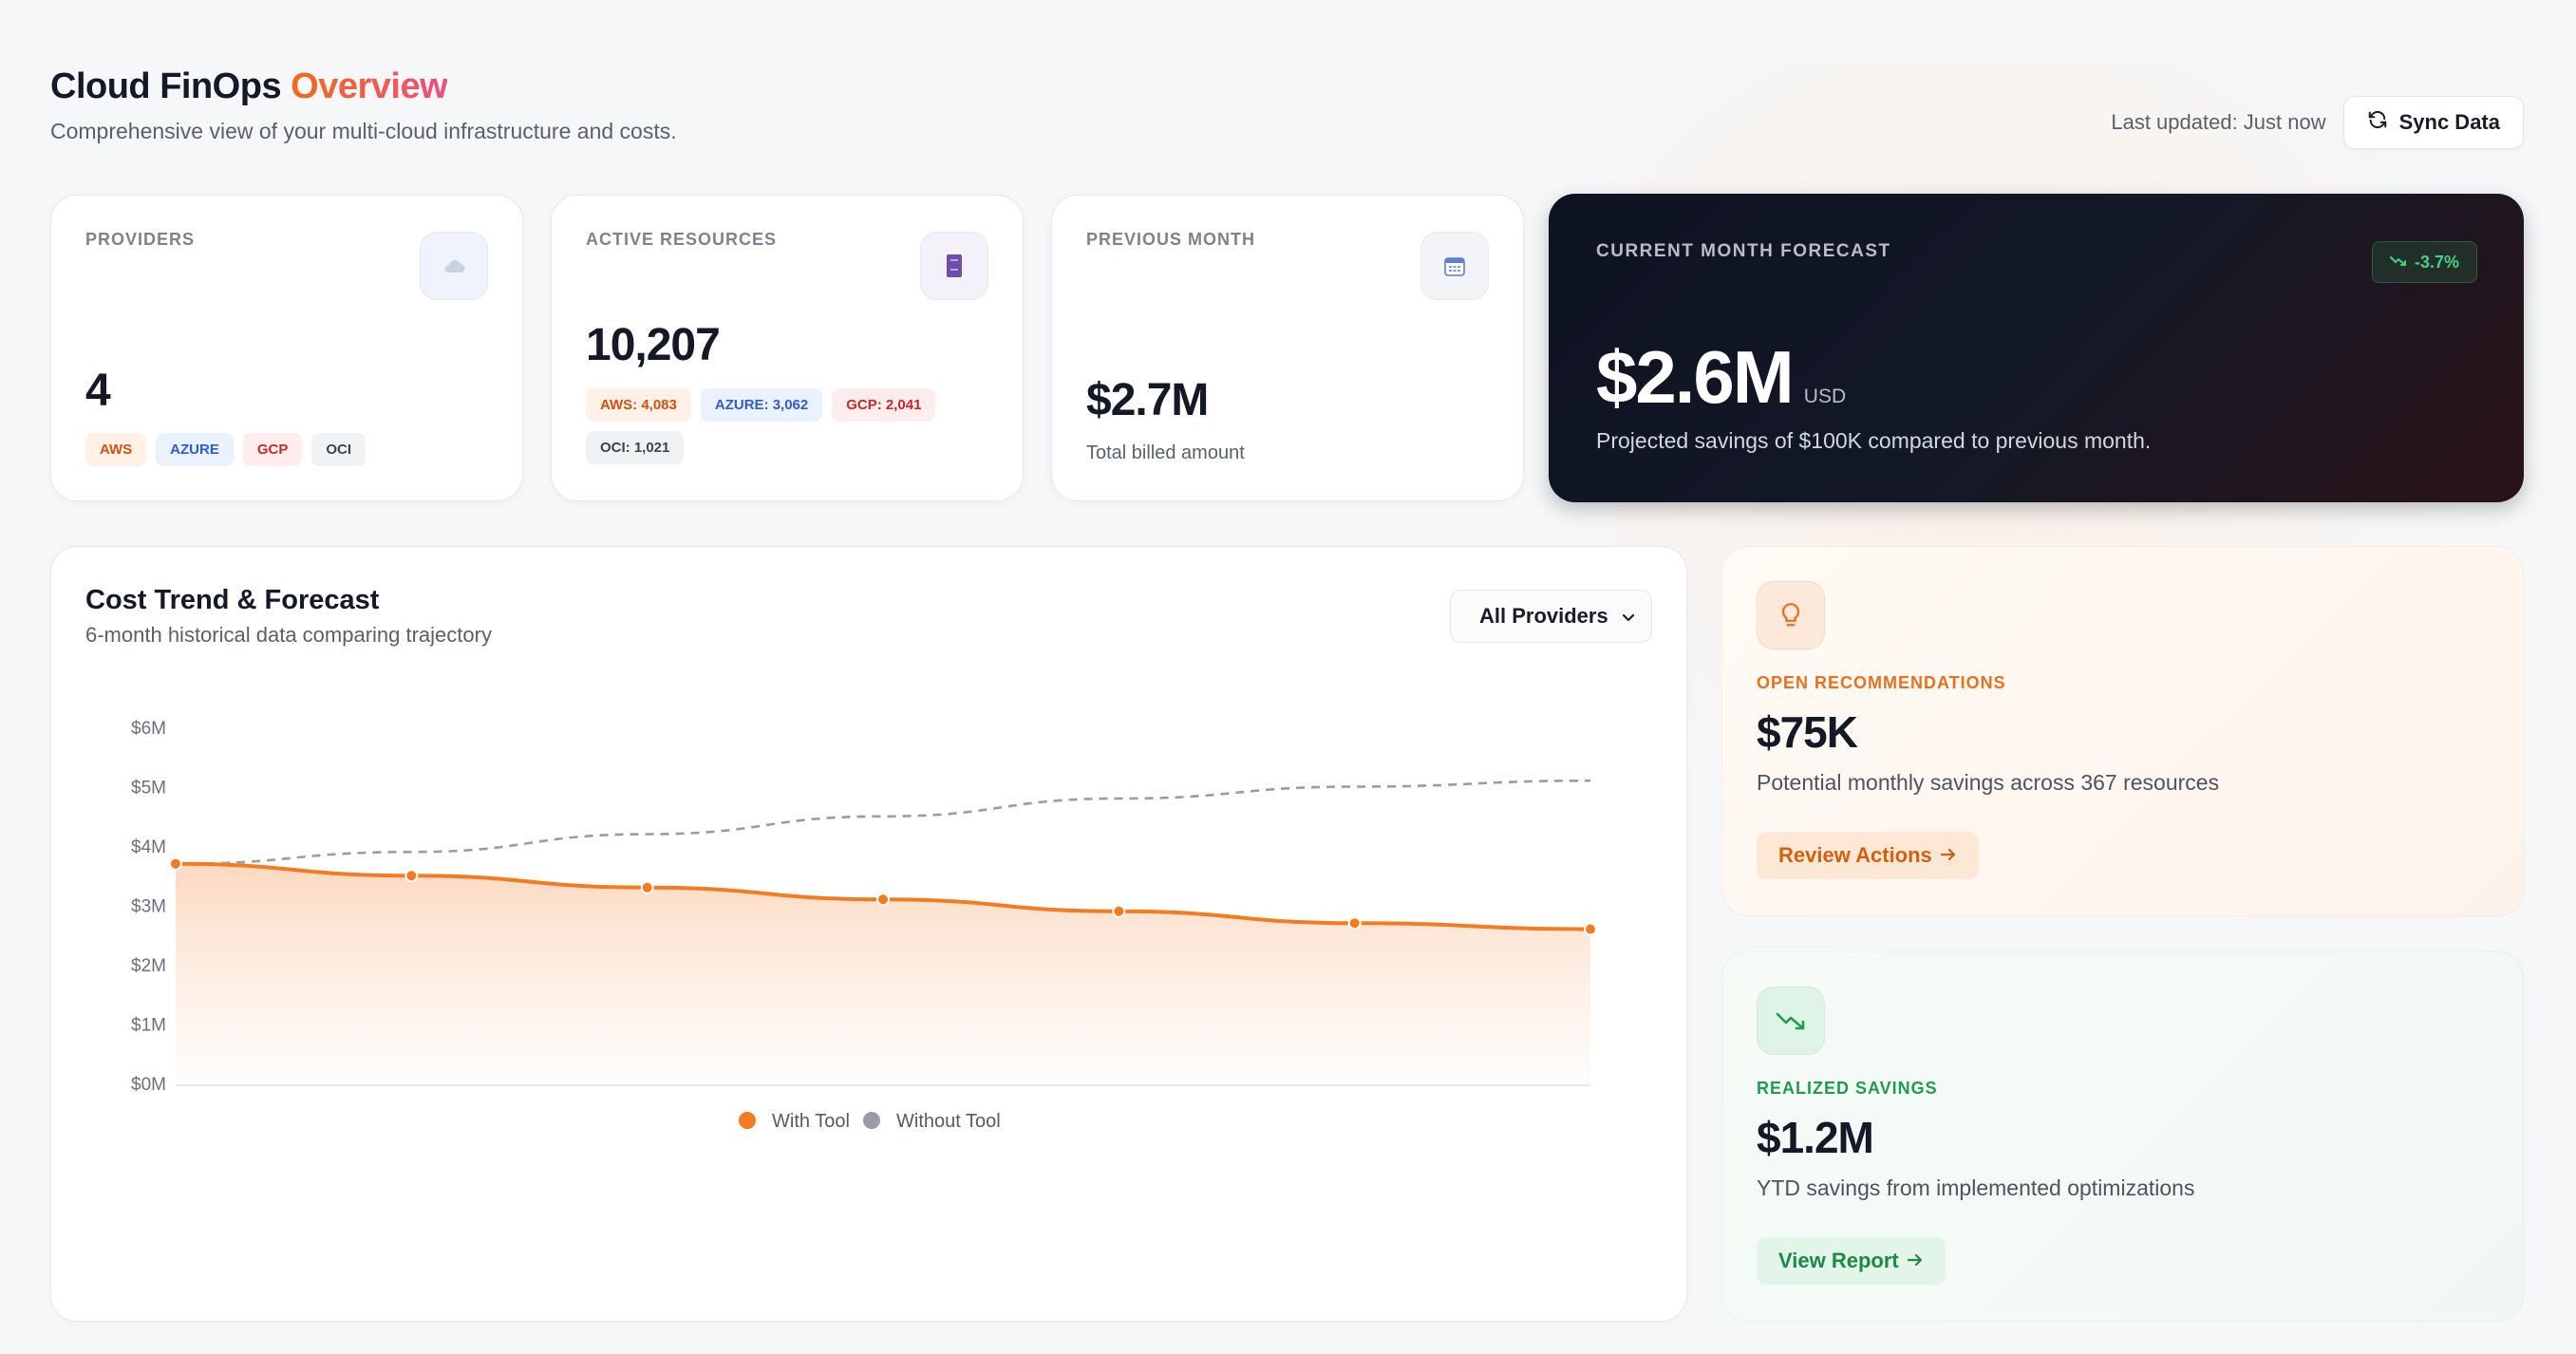 The width and height of the screenshot is (2576, 1354). What do you see at coordinates (1287, 348) in the screenshot?
I see `previous-month-card: PREVIOUS MONTH $2.7M Total billed amount` at bounding box center [1287, 348].